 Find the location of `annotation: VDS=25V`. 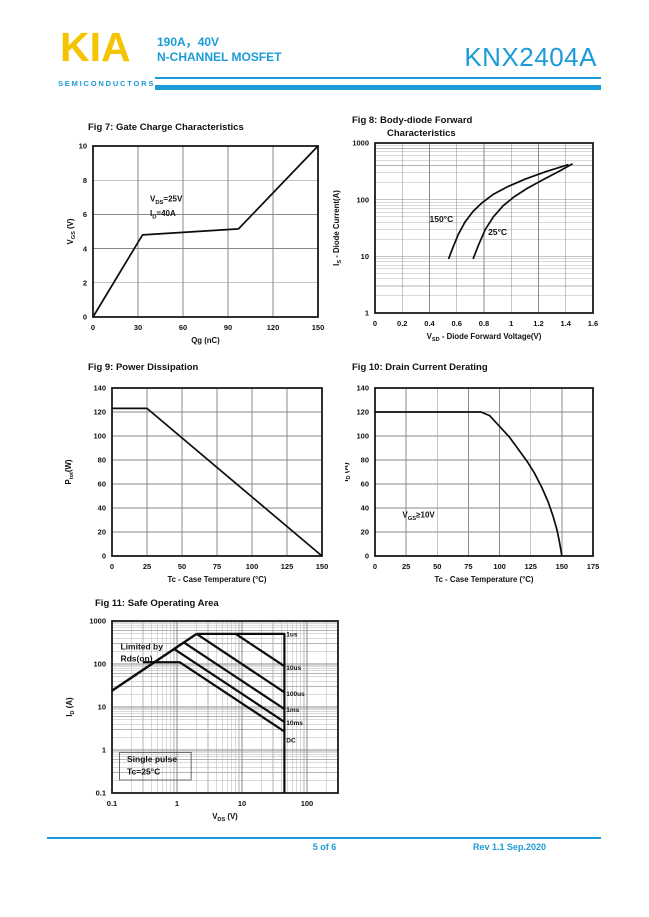

annotation: VDS=25V is located at coordinates (166, 200).